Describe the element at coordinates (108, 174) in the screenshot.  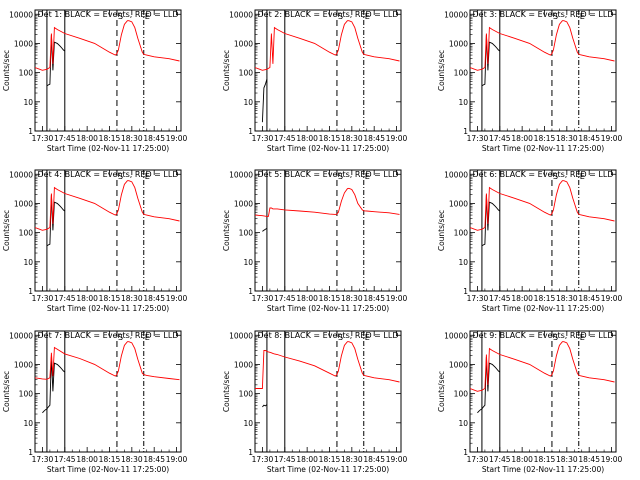
I see `panel-title: Det 4: BLACK = Events, RED = LLD` at that location.